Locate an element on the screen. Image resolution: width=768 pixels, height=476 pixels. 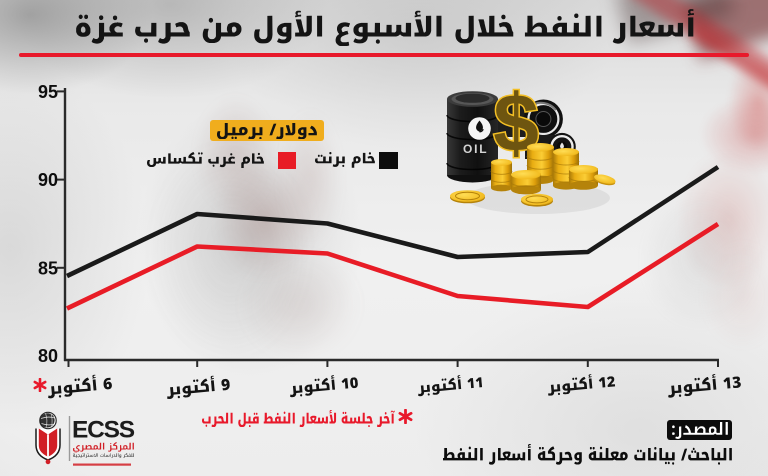
svg-text: 95 is located at coordinates (48, 92).